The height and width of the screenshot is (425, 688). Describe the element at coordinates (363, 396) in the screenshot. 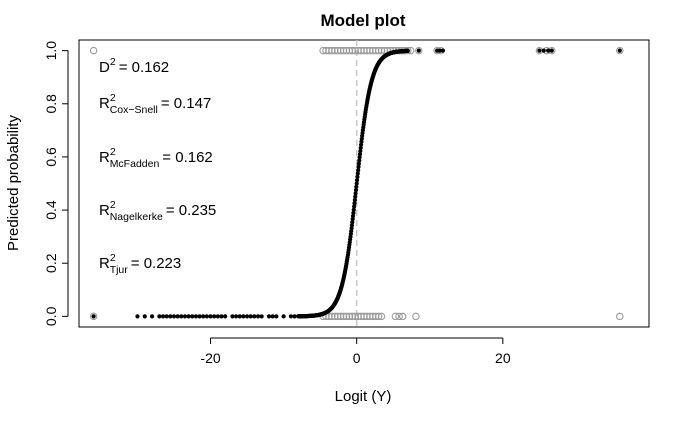

I see `x-axis-label: Logit (Y)` at that location.